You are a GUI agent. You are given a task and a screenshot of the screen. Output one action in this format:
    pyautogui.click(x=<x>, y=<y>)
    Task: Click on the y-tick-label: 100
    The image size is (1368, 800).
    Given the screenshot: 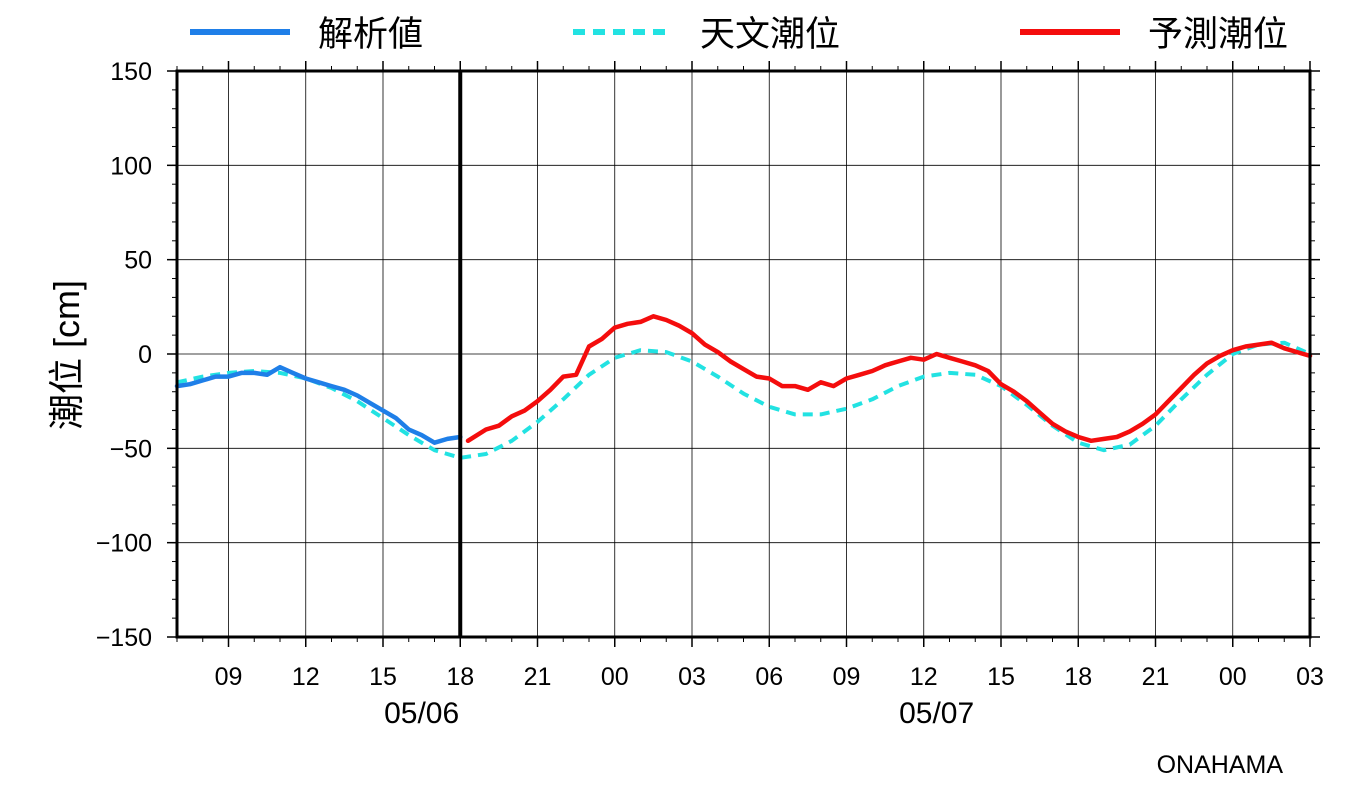 What is the action you would take?
    pyautogui.click(x=131, y=166)
    